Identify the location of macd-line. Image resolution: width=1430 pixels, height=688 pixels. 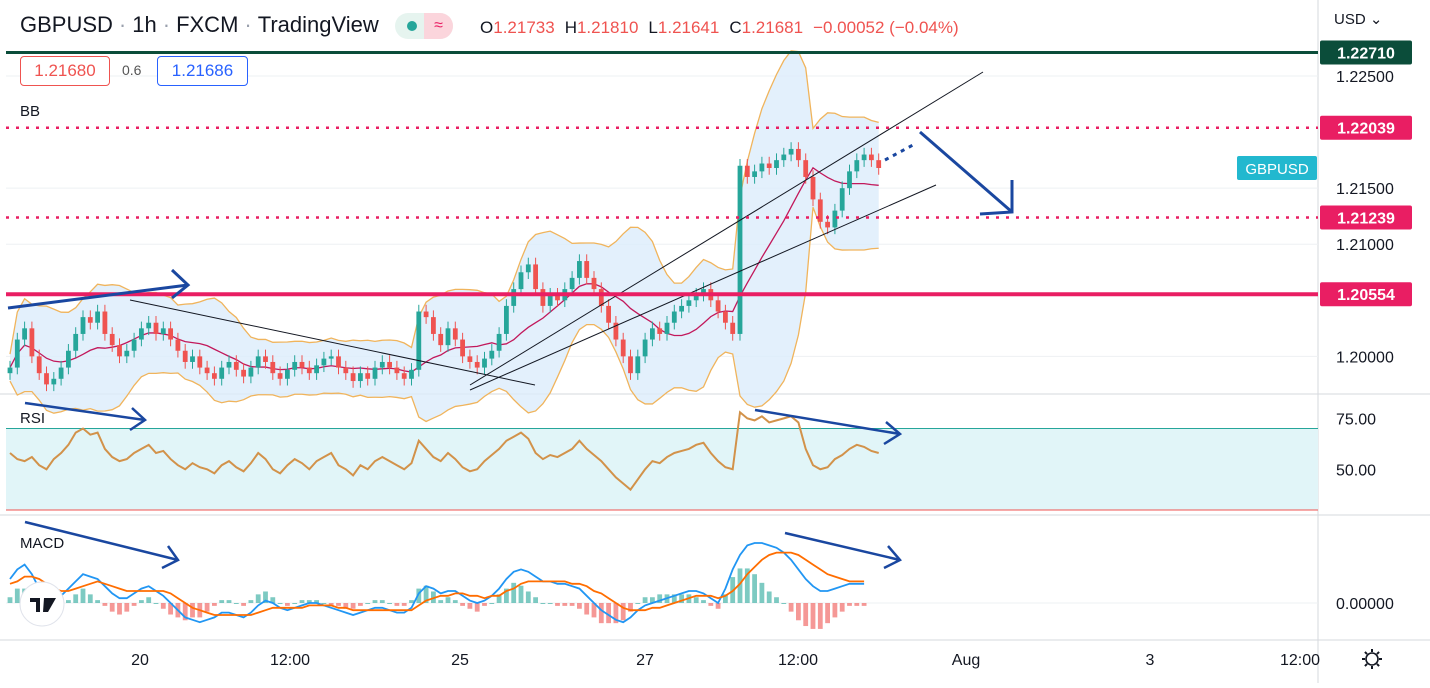
(437, 583).